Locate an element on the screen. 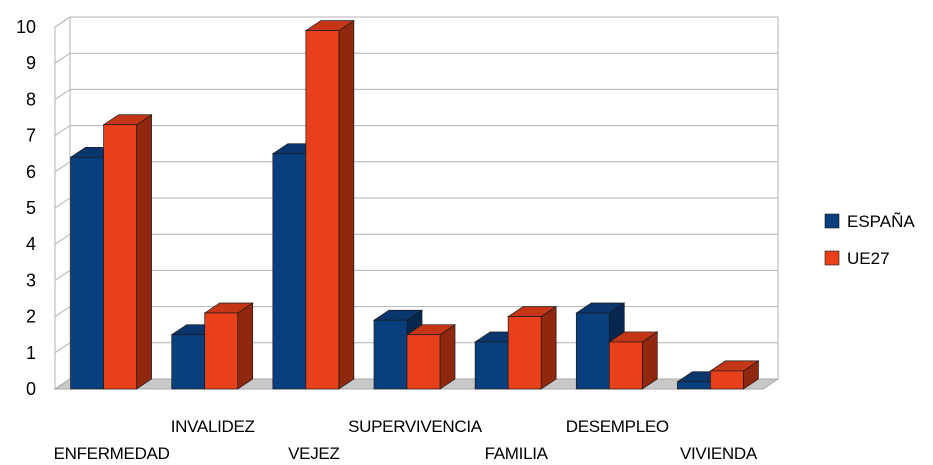  y-tick-label: 7 is located at coordinates (31, 136).